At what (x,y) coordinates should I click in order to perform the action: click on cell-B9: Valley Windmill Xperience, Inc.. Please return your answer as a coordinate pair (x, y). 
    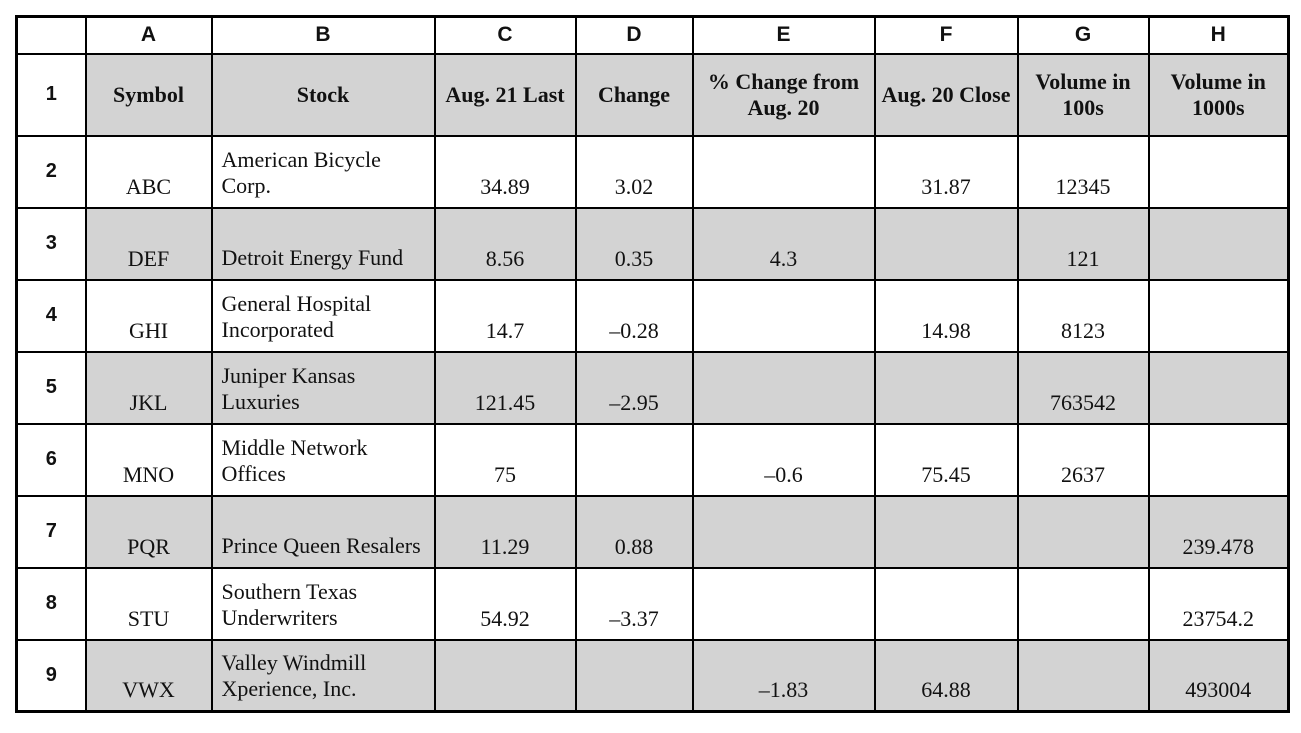
    Looking at the image, I should click on (323, 675).